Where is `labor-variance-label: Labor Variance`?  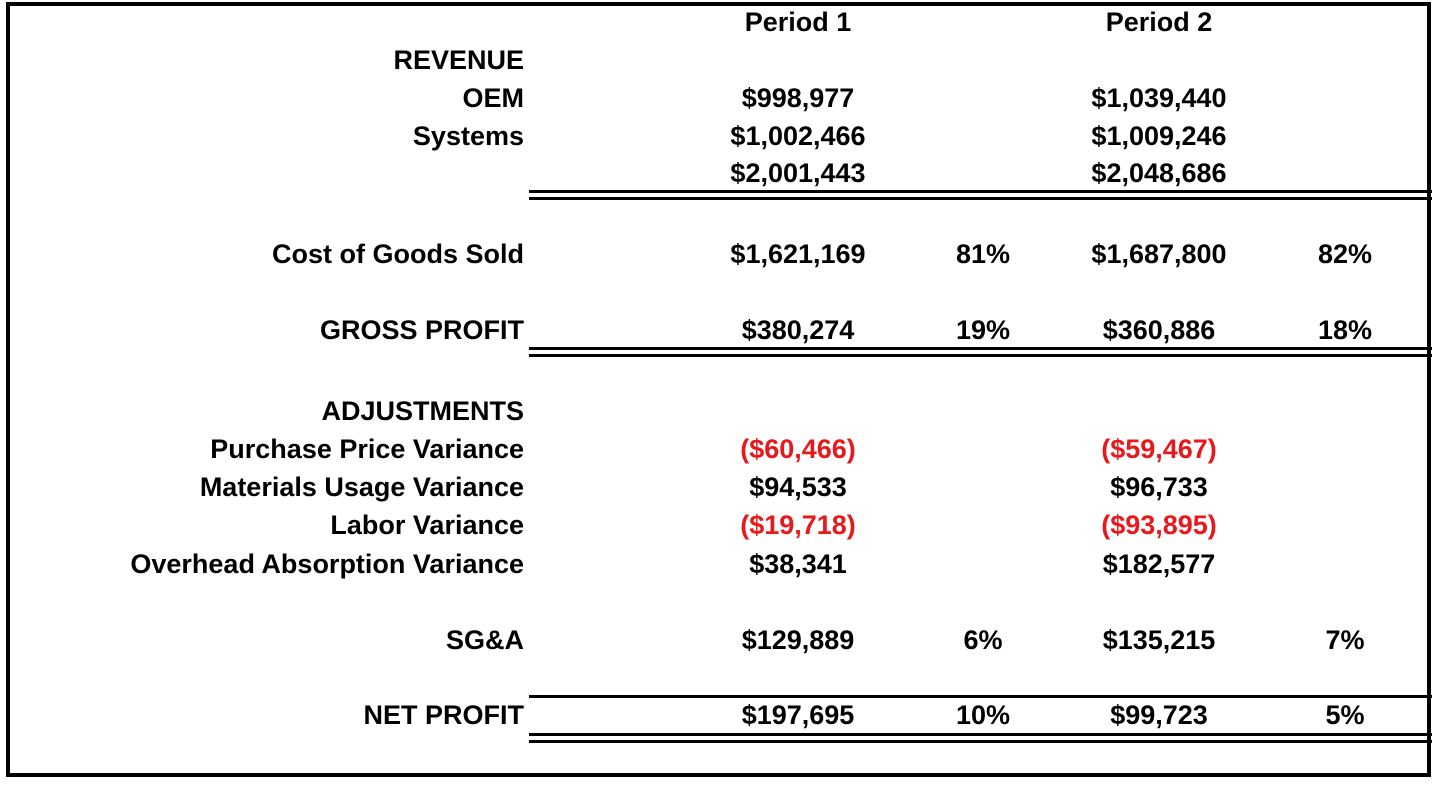 labor-variance-label: Labor Variance is located at coordinates (427, 525).